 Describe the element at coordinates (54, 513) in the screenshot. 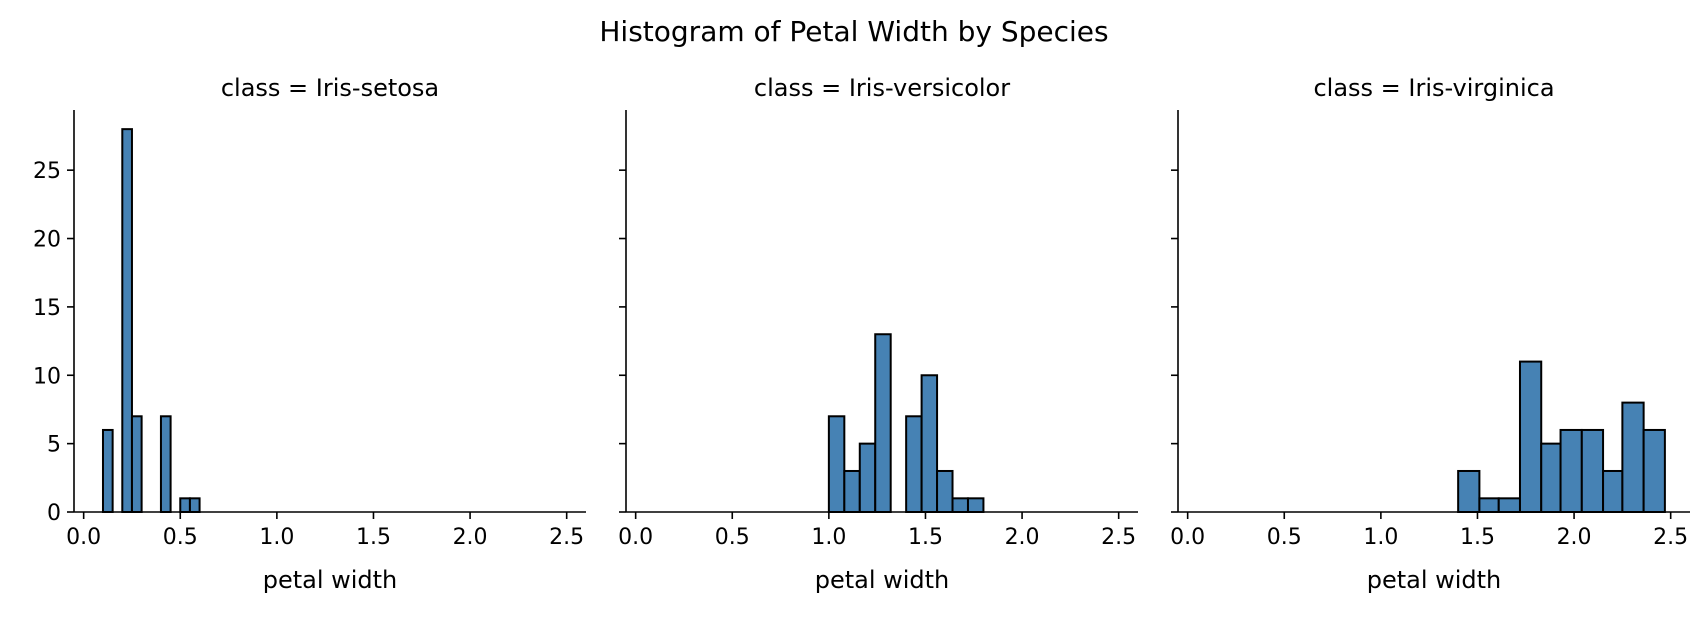

I see `y-tick-label: 0` at that location.